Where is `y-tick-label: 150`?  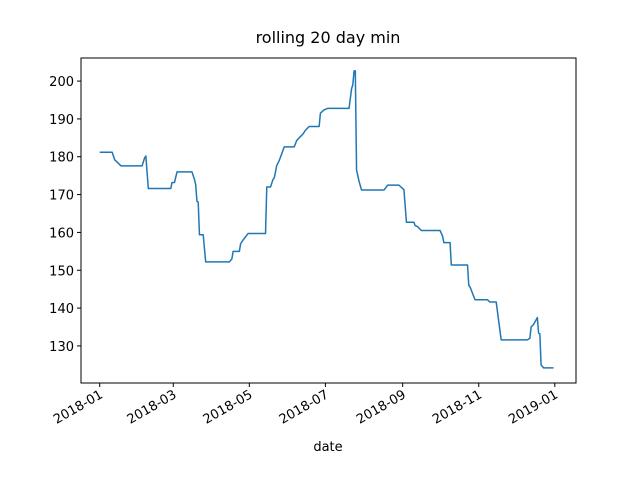 y-tick-label: 150 is located at coordinates (61, 271).